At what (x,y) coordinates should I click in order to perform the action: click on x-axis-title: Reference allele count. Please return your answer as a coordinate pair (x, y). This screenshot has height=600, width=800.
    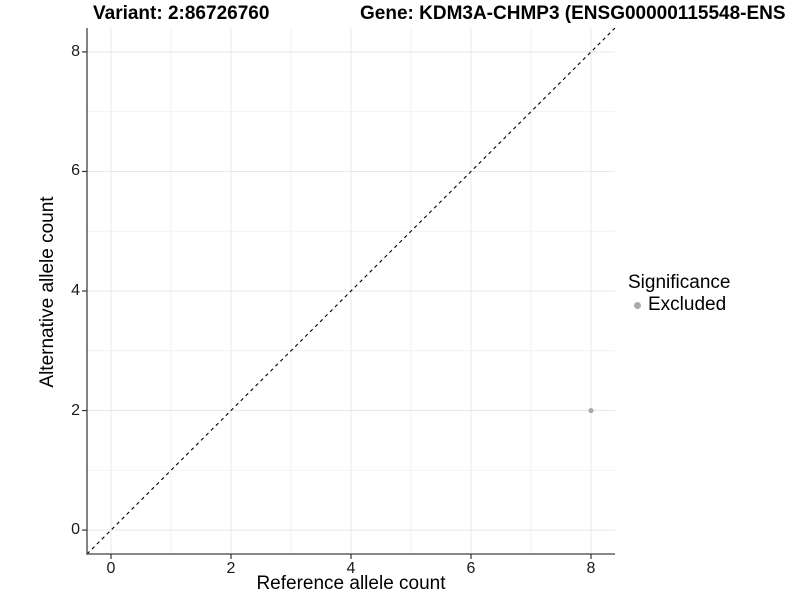
    Looking at the image, I should click on (351, 583).